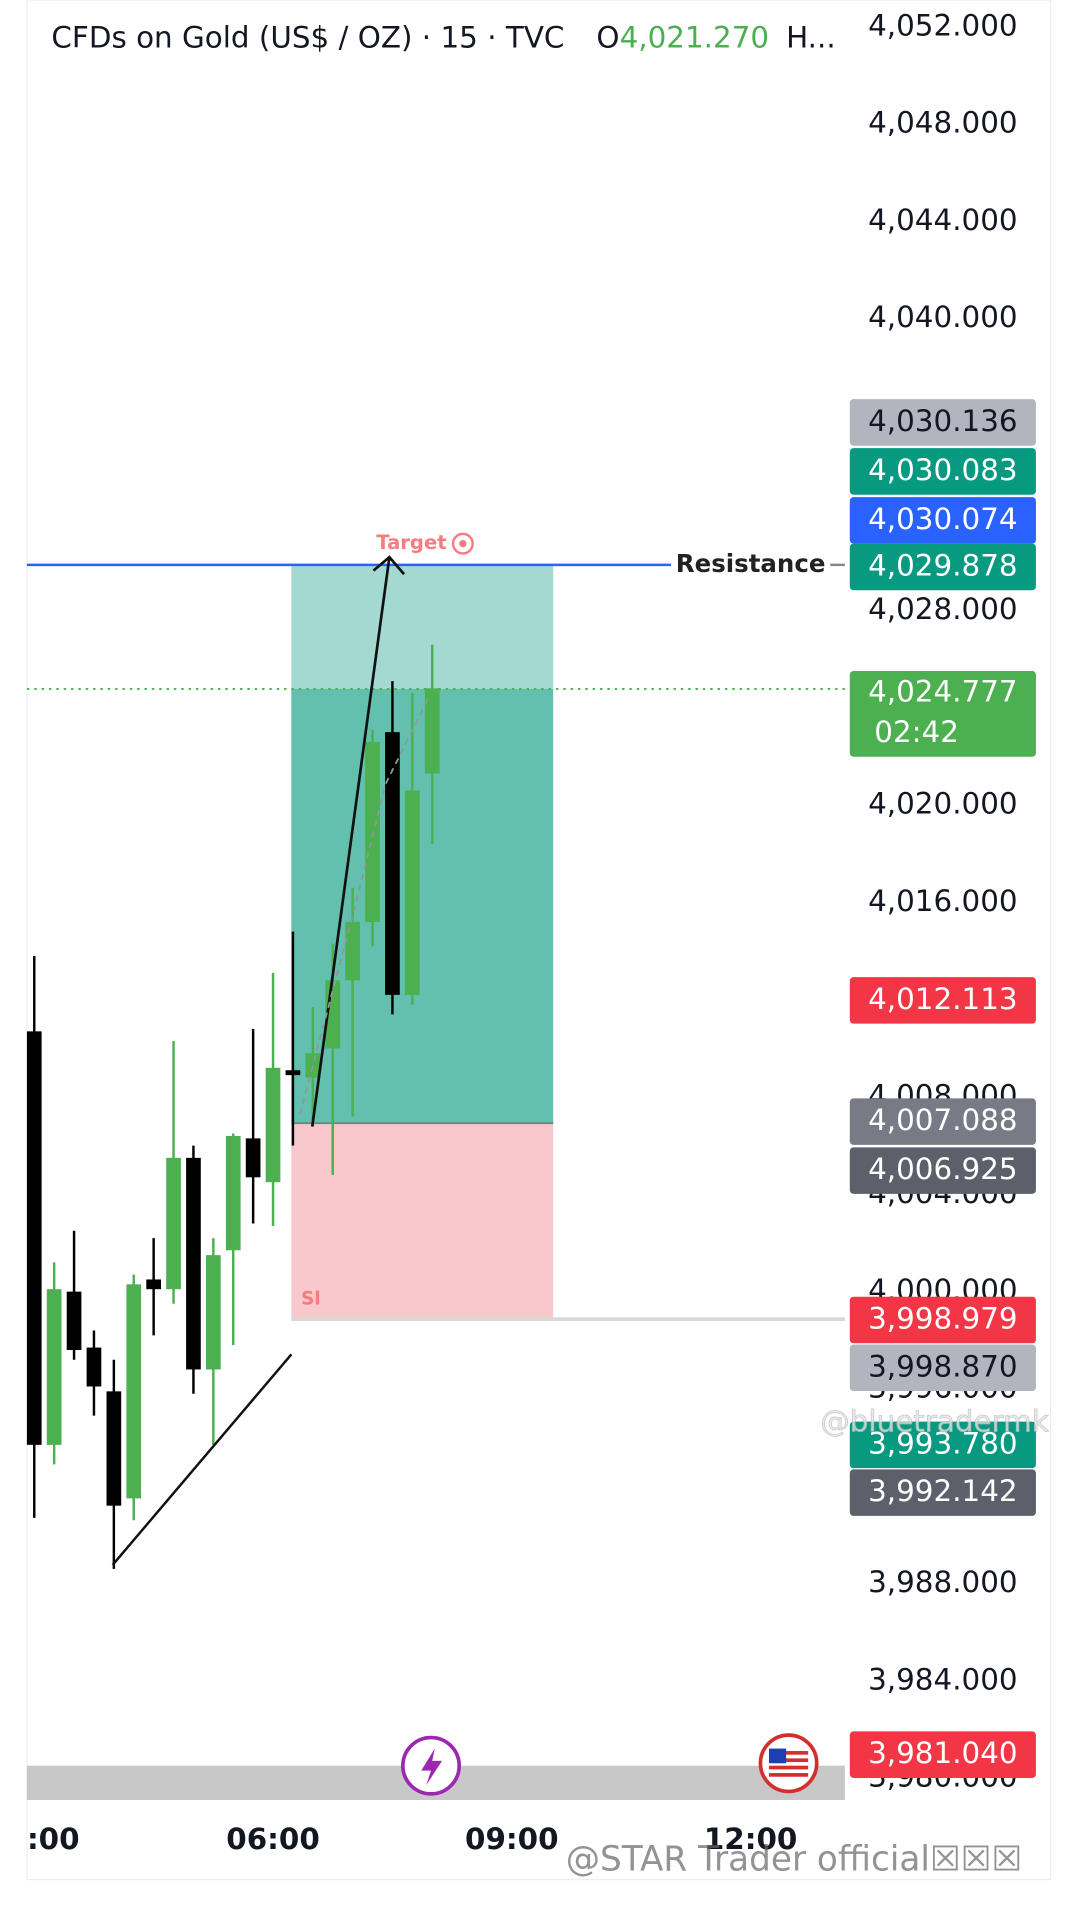  I want to click on y-tick-label: 4,040.000, so click(943, 317).